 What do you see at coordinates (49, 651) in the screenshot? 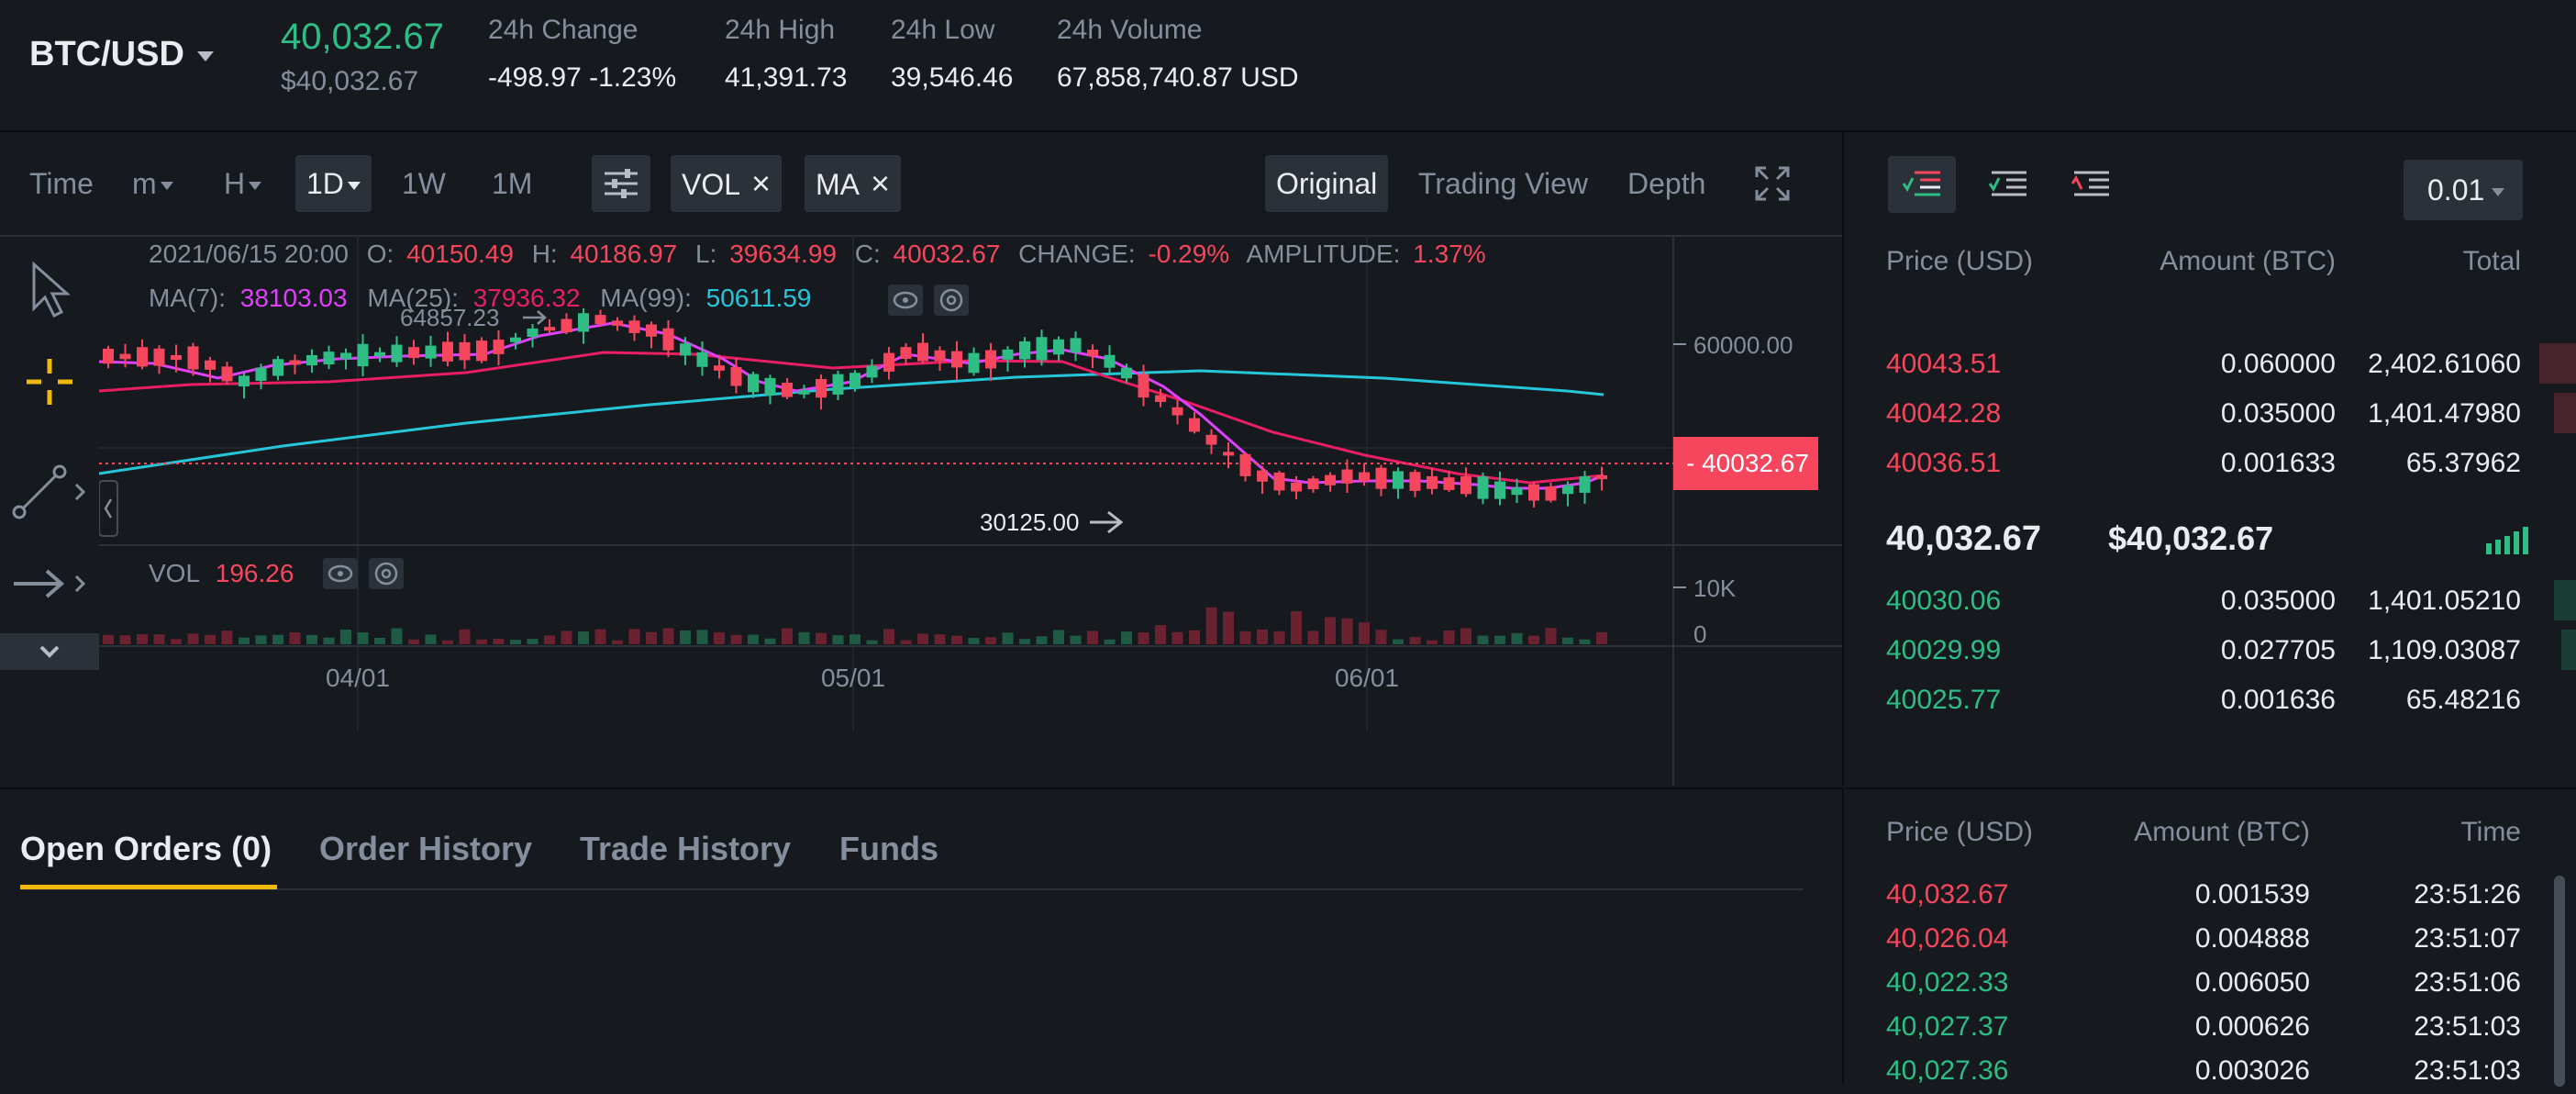
I see `tools-expand-button` at bounding box center [49, 651].